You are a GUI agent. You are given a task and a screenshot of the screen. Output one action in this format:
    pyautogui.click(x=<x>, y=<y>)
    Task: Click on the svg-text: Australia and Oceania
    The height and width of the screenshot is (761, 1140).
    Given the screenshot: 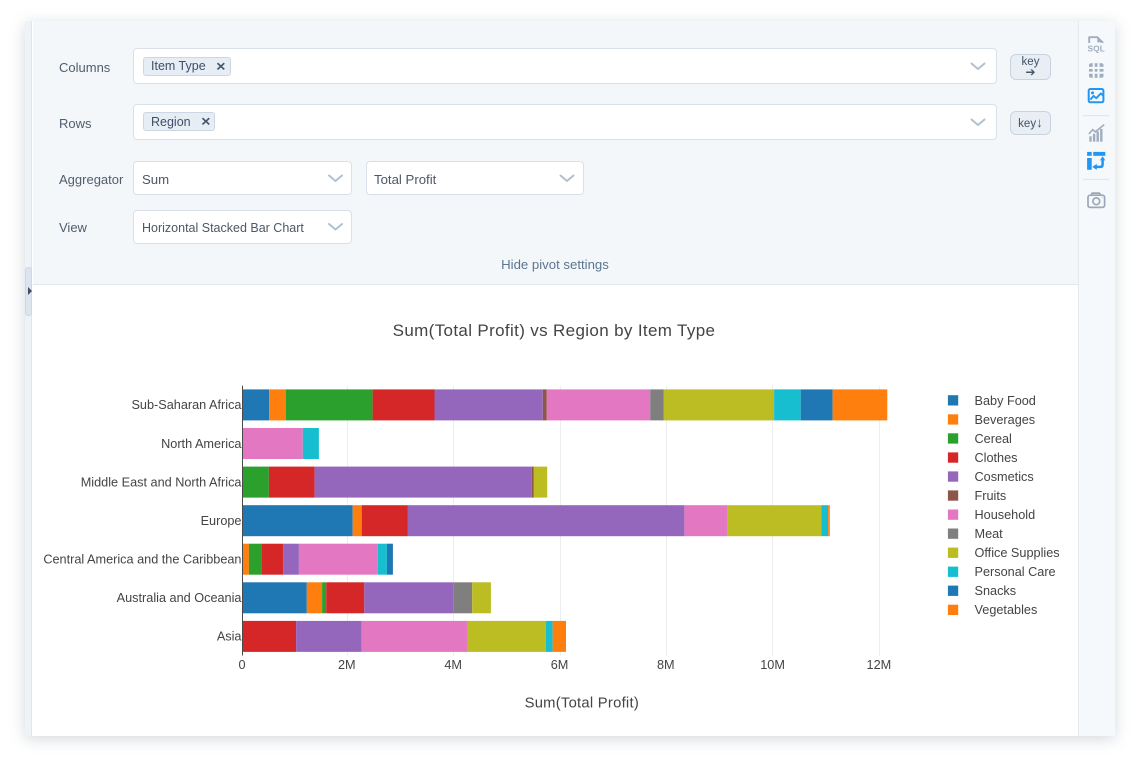 What is the action you would take?
    pyautogui.click(x=180, y=598)
    